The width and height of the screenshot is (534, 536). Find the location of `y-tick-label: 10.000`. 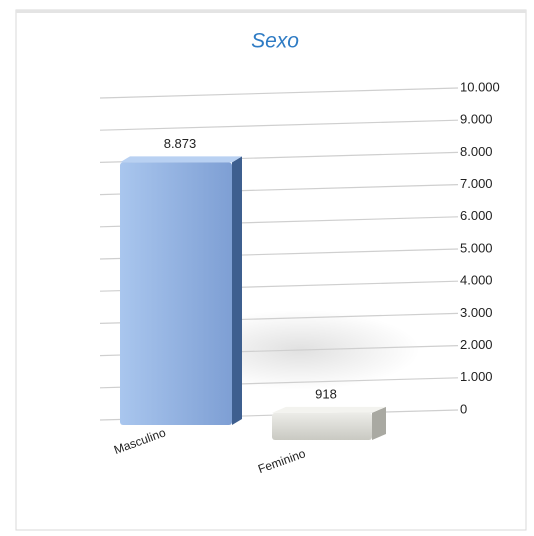

y-tick-label: 10.000 is located at coordinates (480, 86).